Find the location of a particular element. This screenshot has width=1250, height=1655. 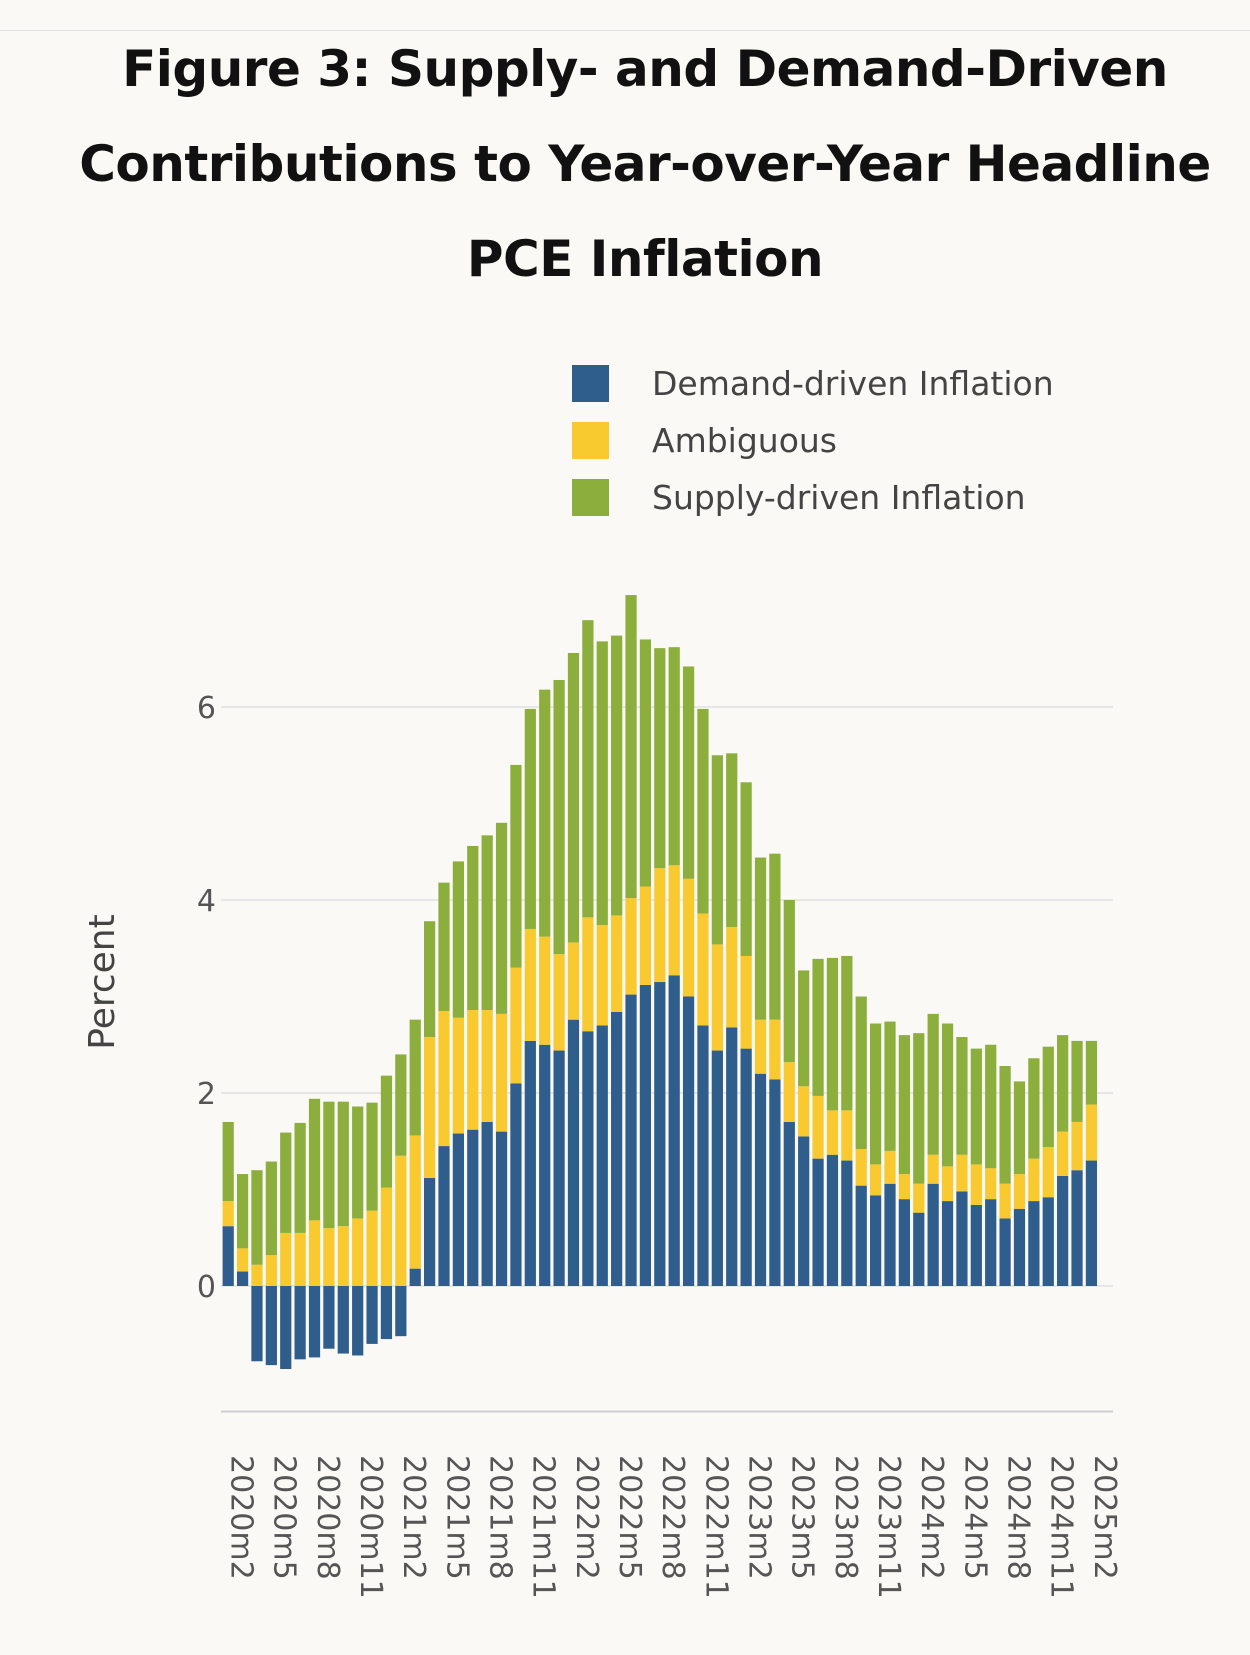

bar-demand-2021m1 is located at coordinates (401, 1311).